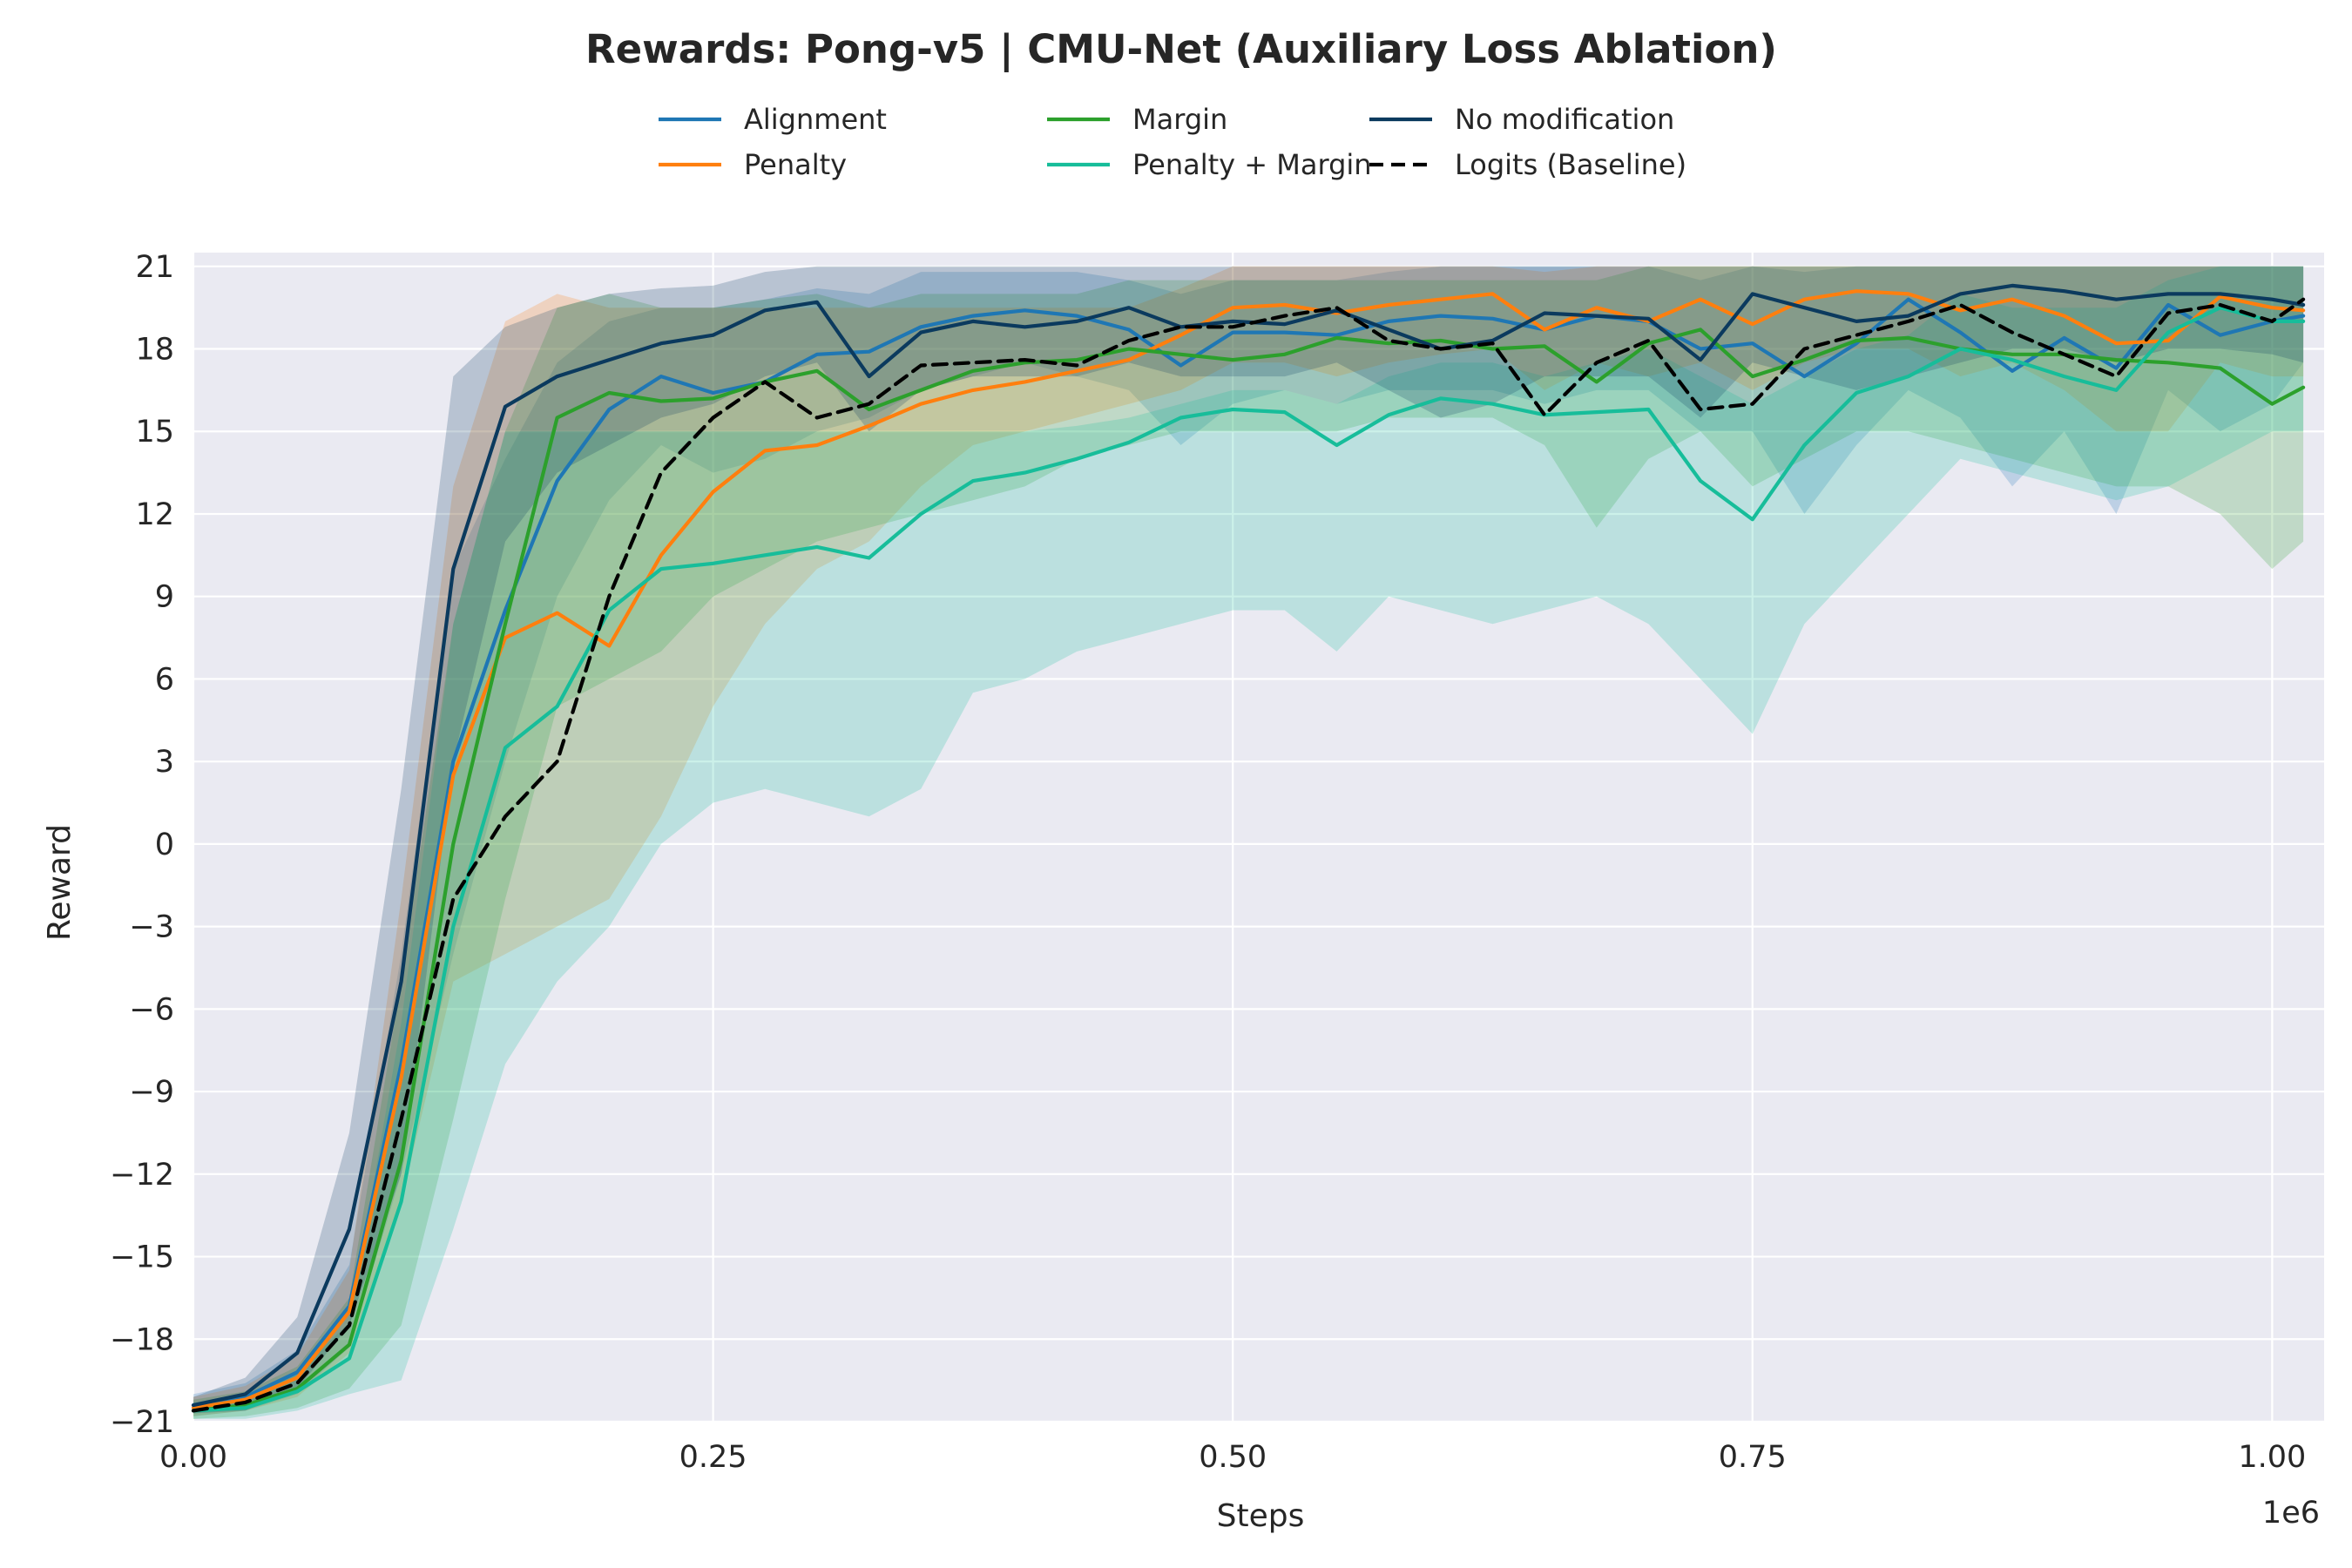 The image size is (2352, 1568). What do you see at coordinates (142, 845) in the screenshot?
I see `y-axis-ticks: −21 −18 −15 −12 −9 −6 −3 0 3 6 9 12 15 18 21` at bounding box center [142, 845].